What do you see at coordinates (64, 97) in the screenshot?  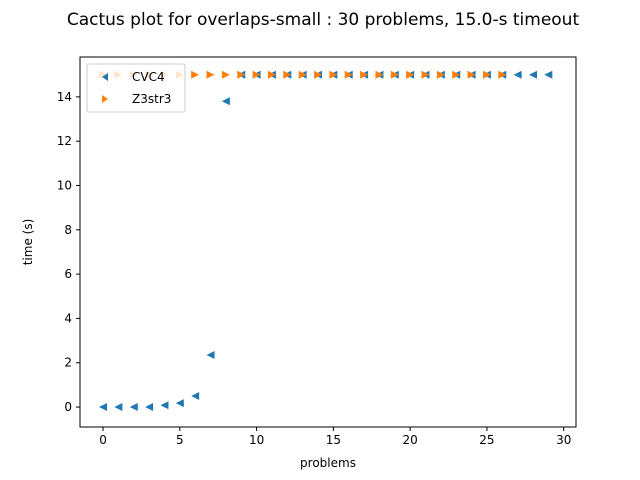 I see `y-tick-label: 14` at bounding box center [64, 97].